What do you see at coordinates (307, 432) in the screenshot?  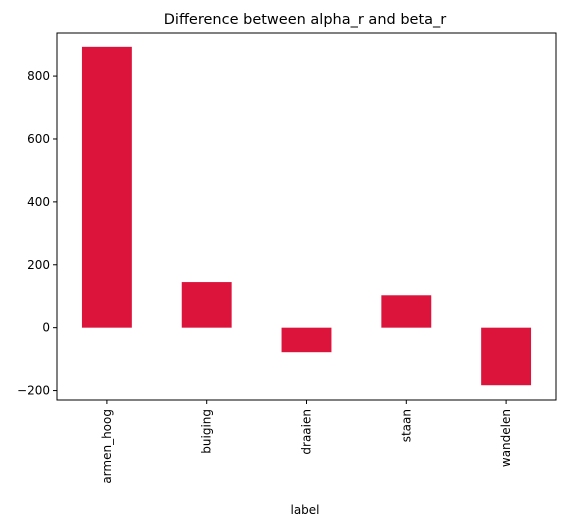 I see `x-tick-label: draaien` at bounding box center [307, 432].